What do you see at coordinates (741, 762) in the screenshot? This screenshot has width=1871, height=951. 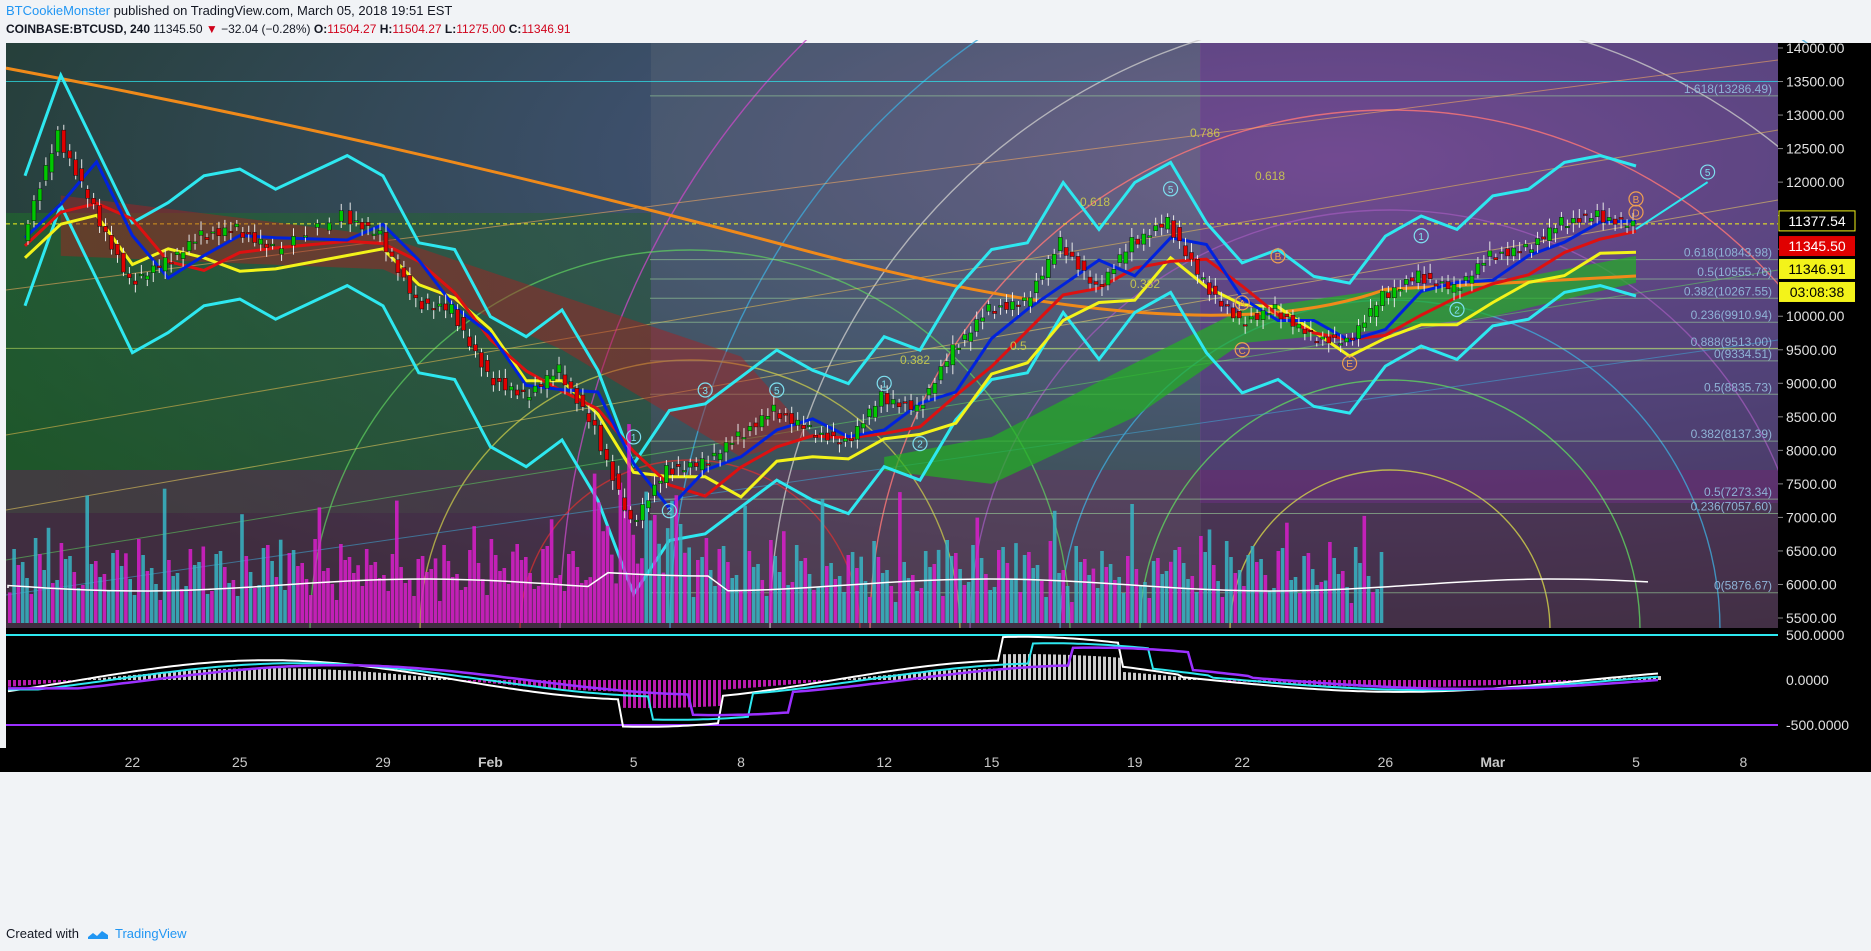 I see `time-tick-label: 8` at bounding box center [741, 762].